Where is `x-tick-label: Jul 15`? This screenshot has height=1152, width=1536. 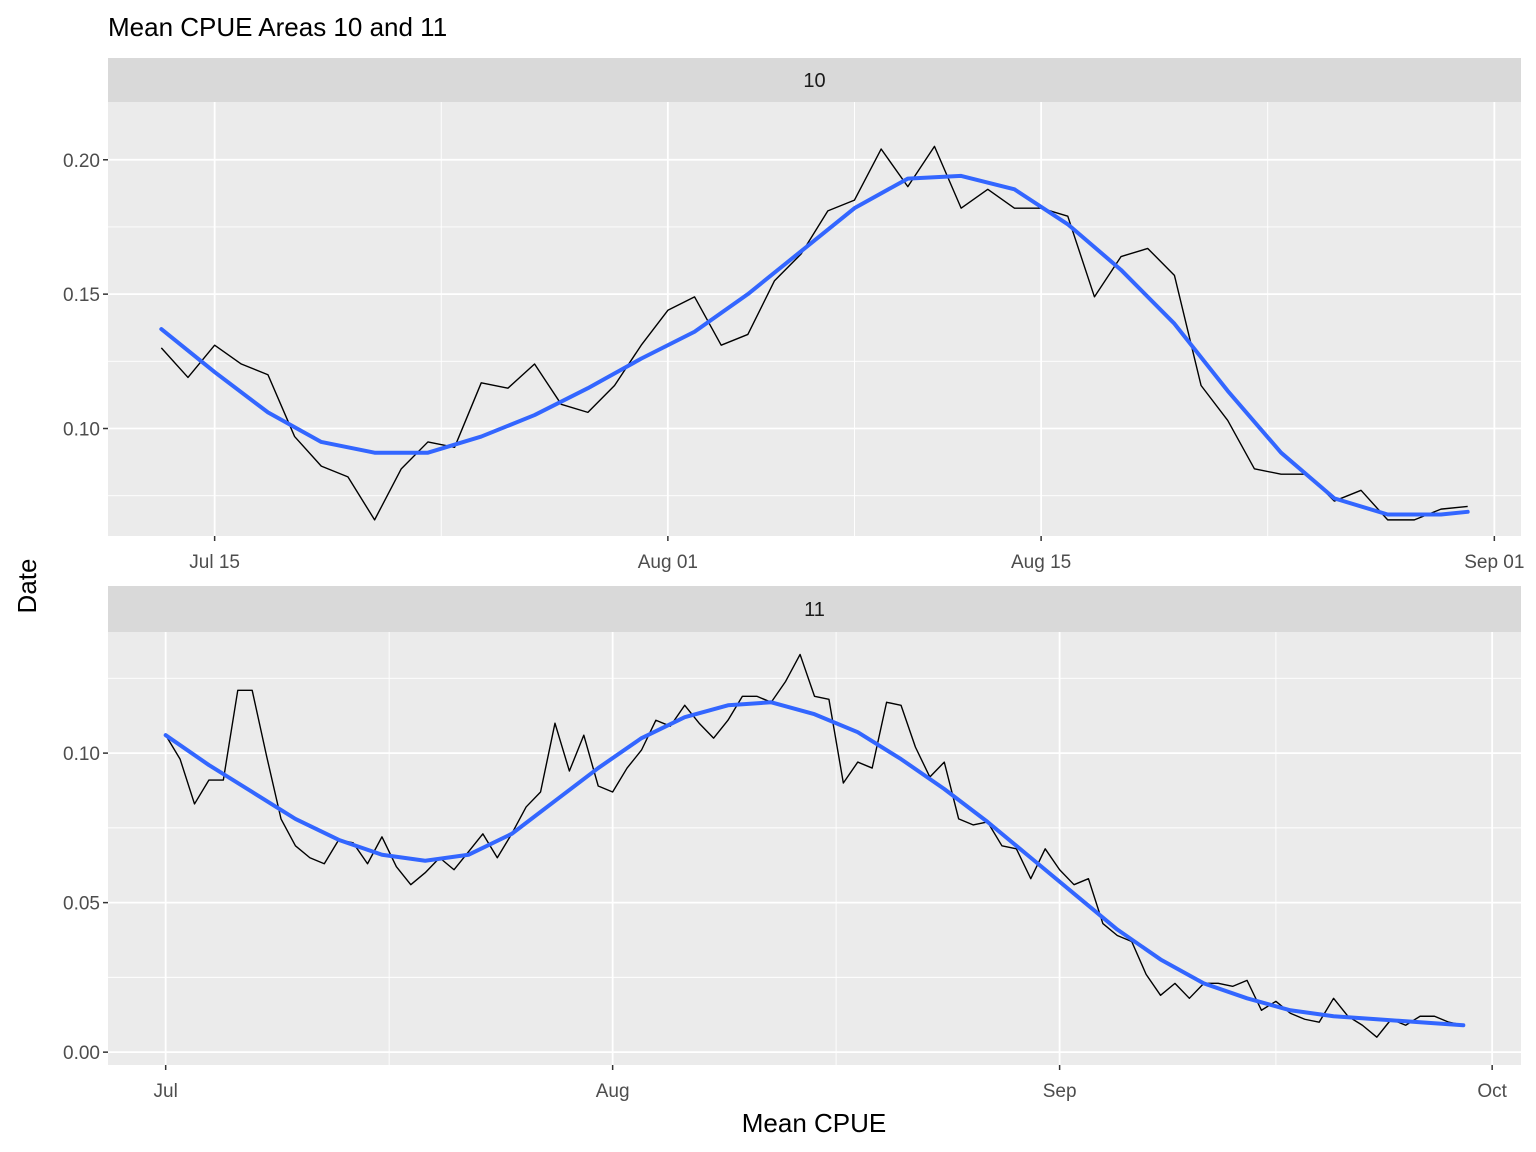 x-tick-label: Jul 15 is located at coordinates (214, 562).